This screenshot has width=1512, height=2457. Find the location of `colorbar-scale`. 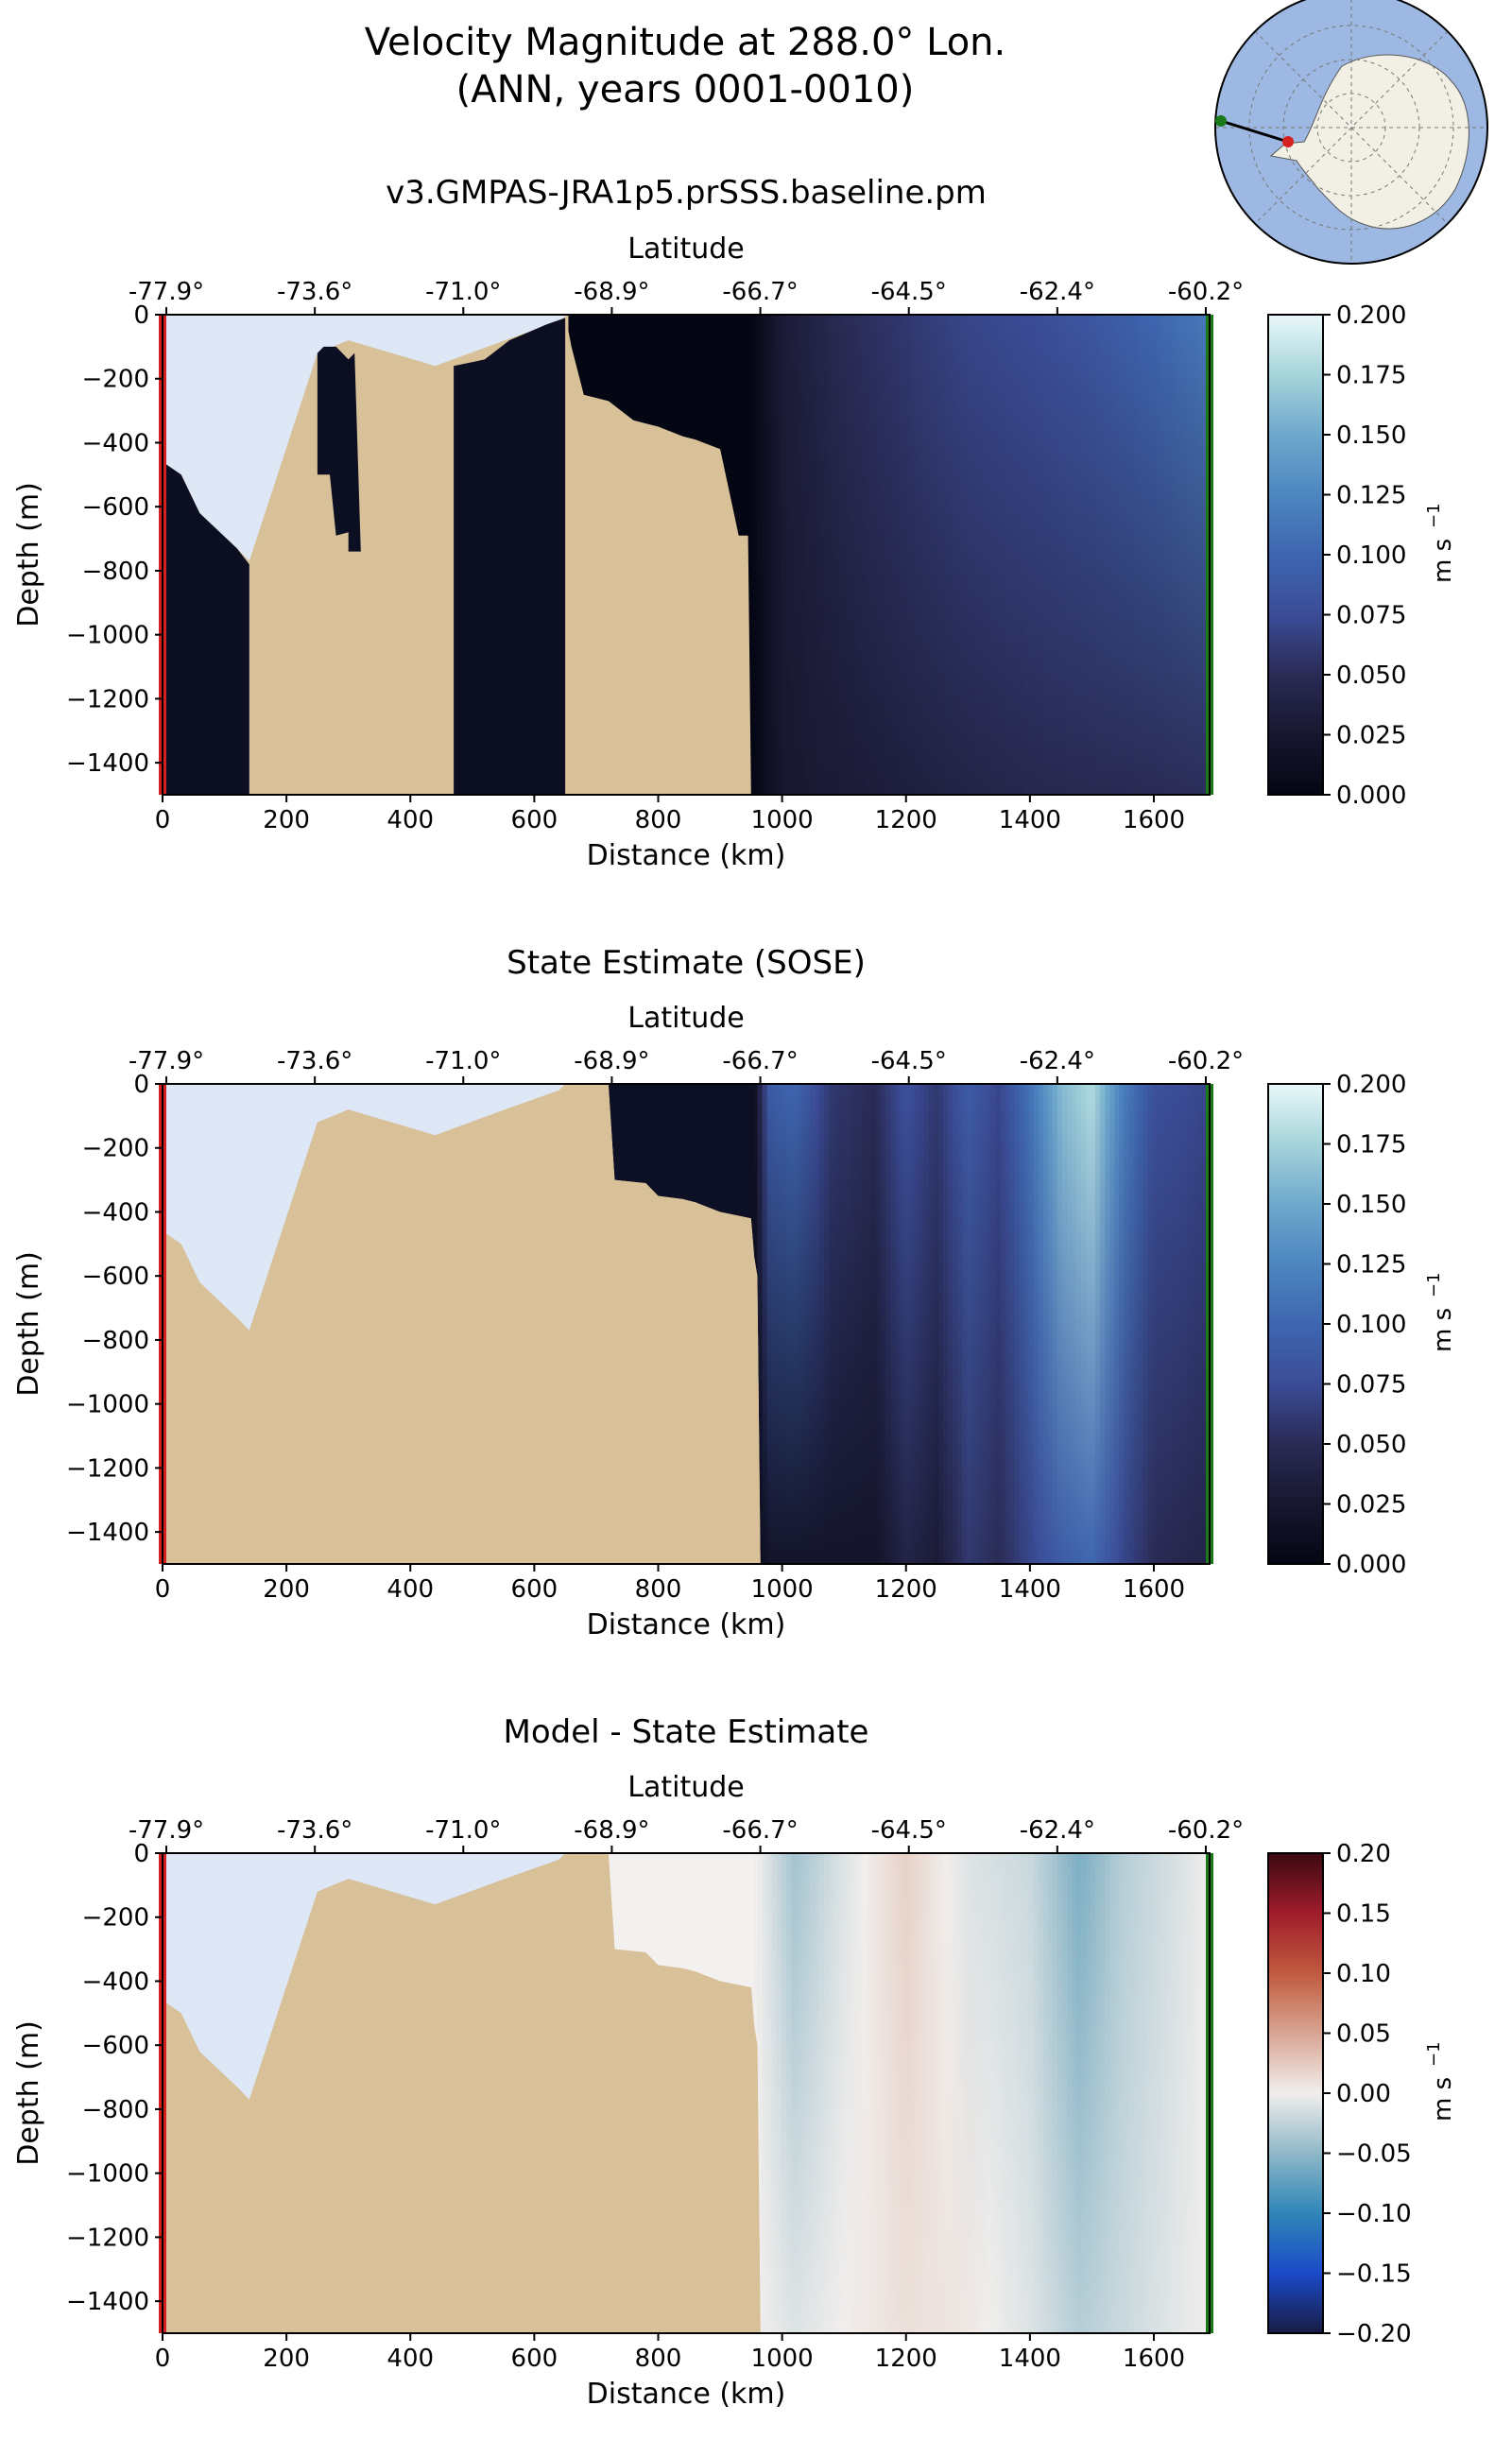

colorbar-scale is located at coordinates (1295, 2093).